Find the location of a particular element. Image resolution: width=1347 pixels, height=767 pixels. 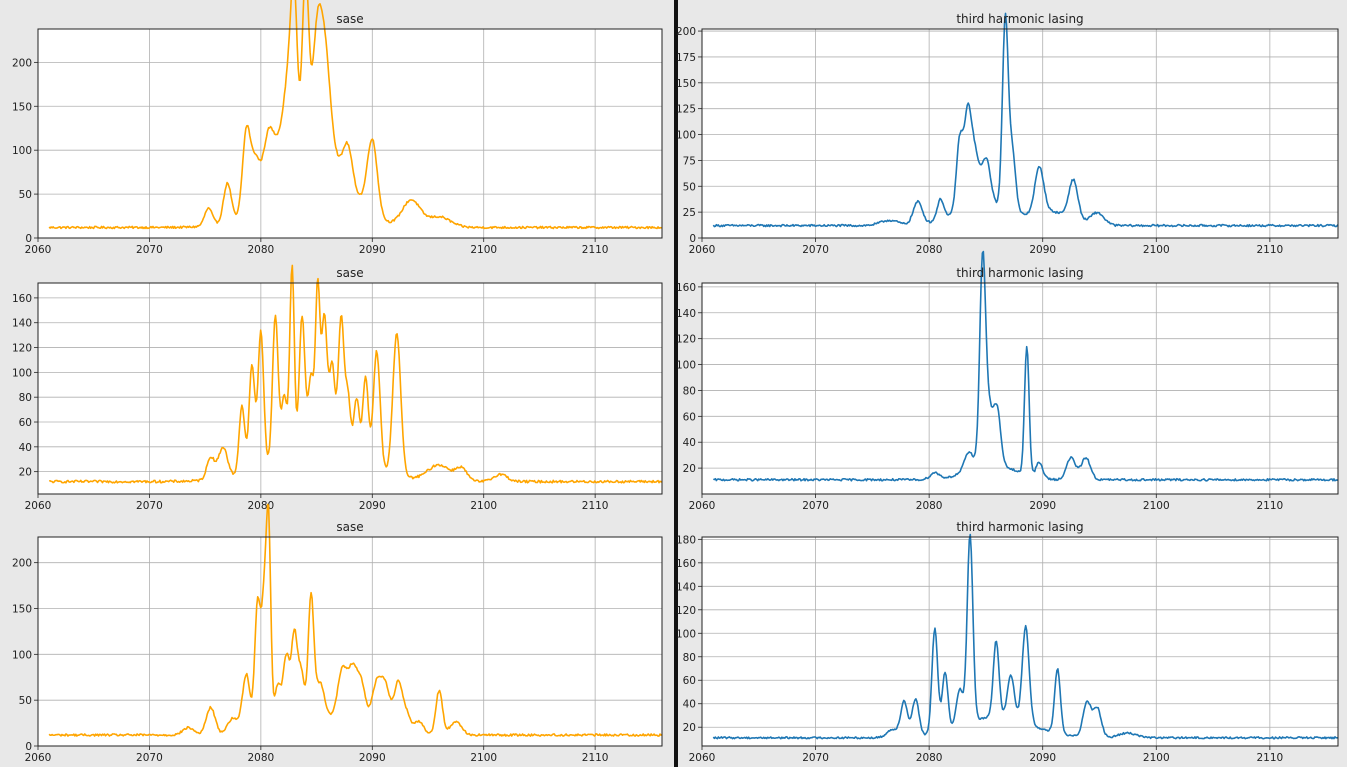

y-tick-label: 125 is located at coordinates (686, 110).